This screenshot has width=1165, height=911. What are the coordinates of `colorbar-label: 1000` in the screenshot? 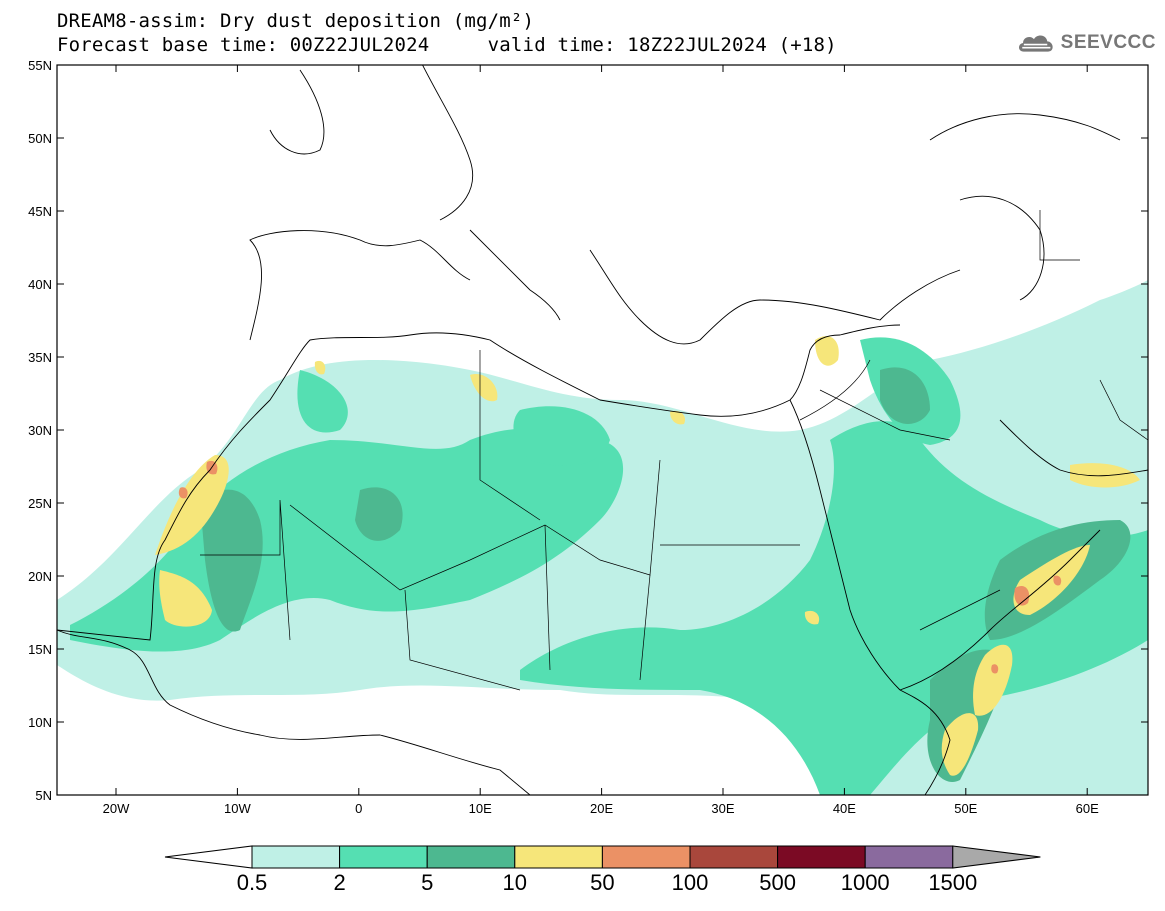 It's located at (865, 882).